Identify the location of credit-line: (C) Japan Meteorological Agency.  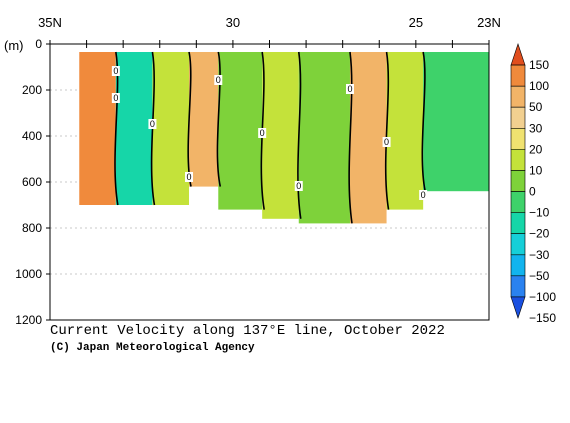
(152, 348).